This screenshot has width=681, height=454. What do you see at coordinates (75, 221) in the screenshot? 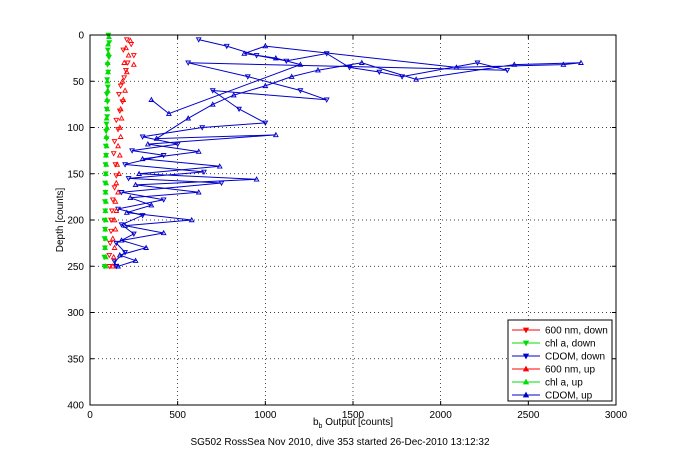
I see `y-tick-label: 200` at bounding box center [75, 221].